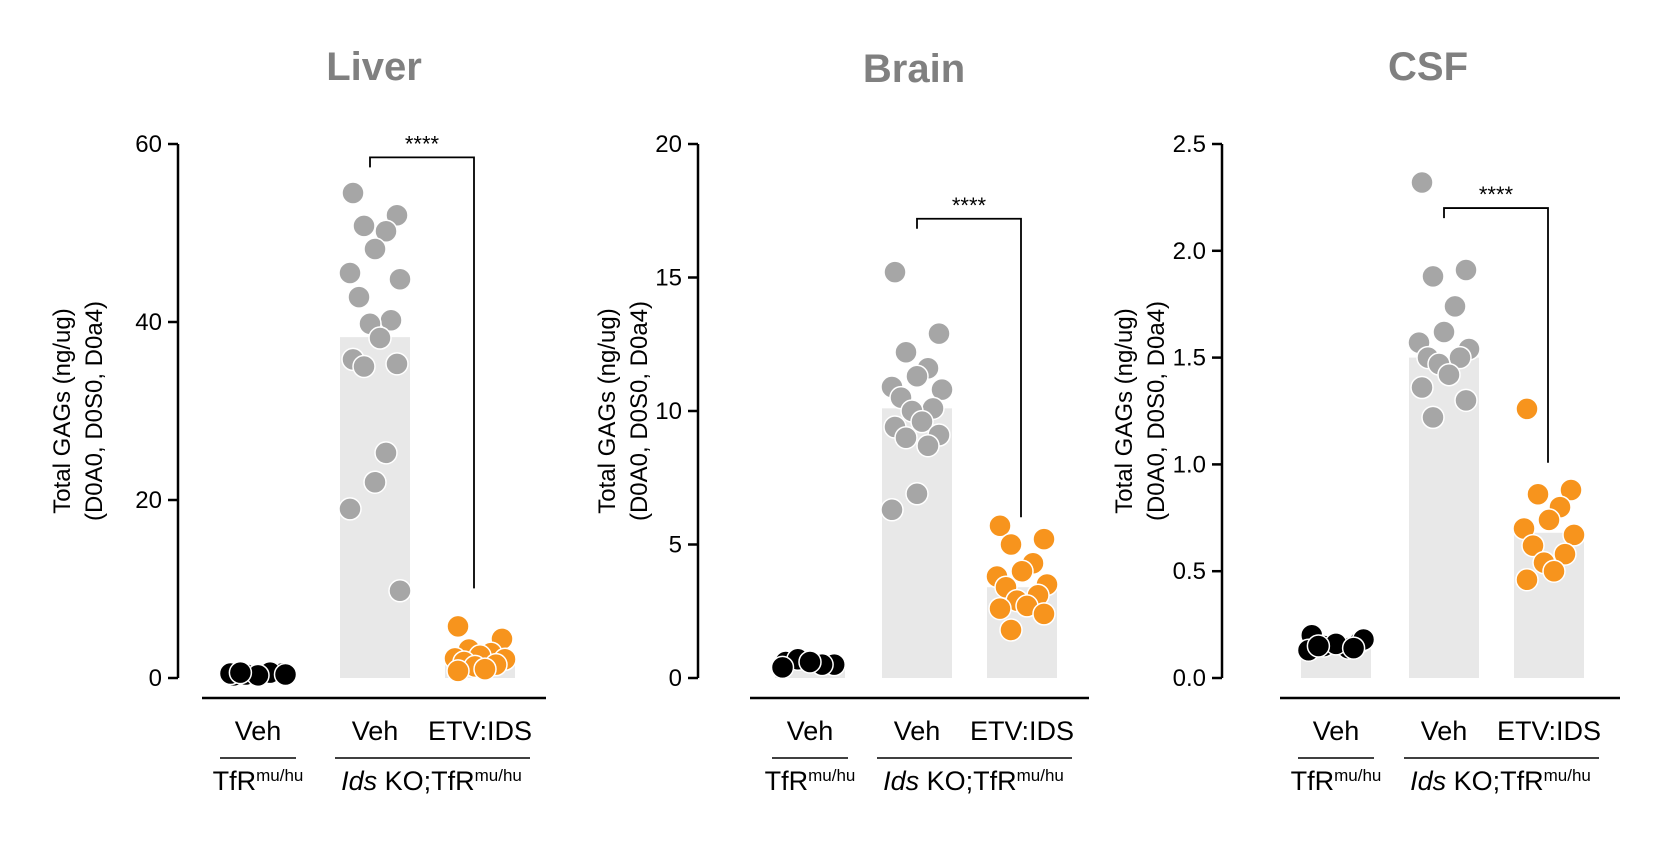  What do you see at coordinates (914, 69) in the screenshot?
I see `panel-title: Brain` at bounding box center [914, 69].